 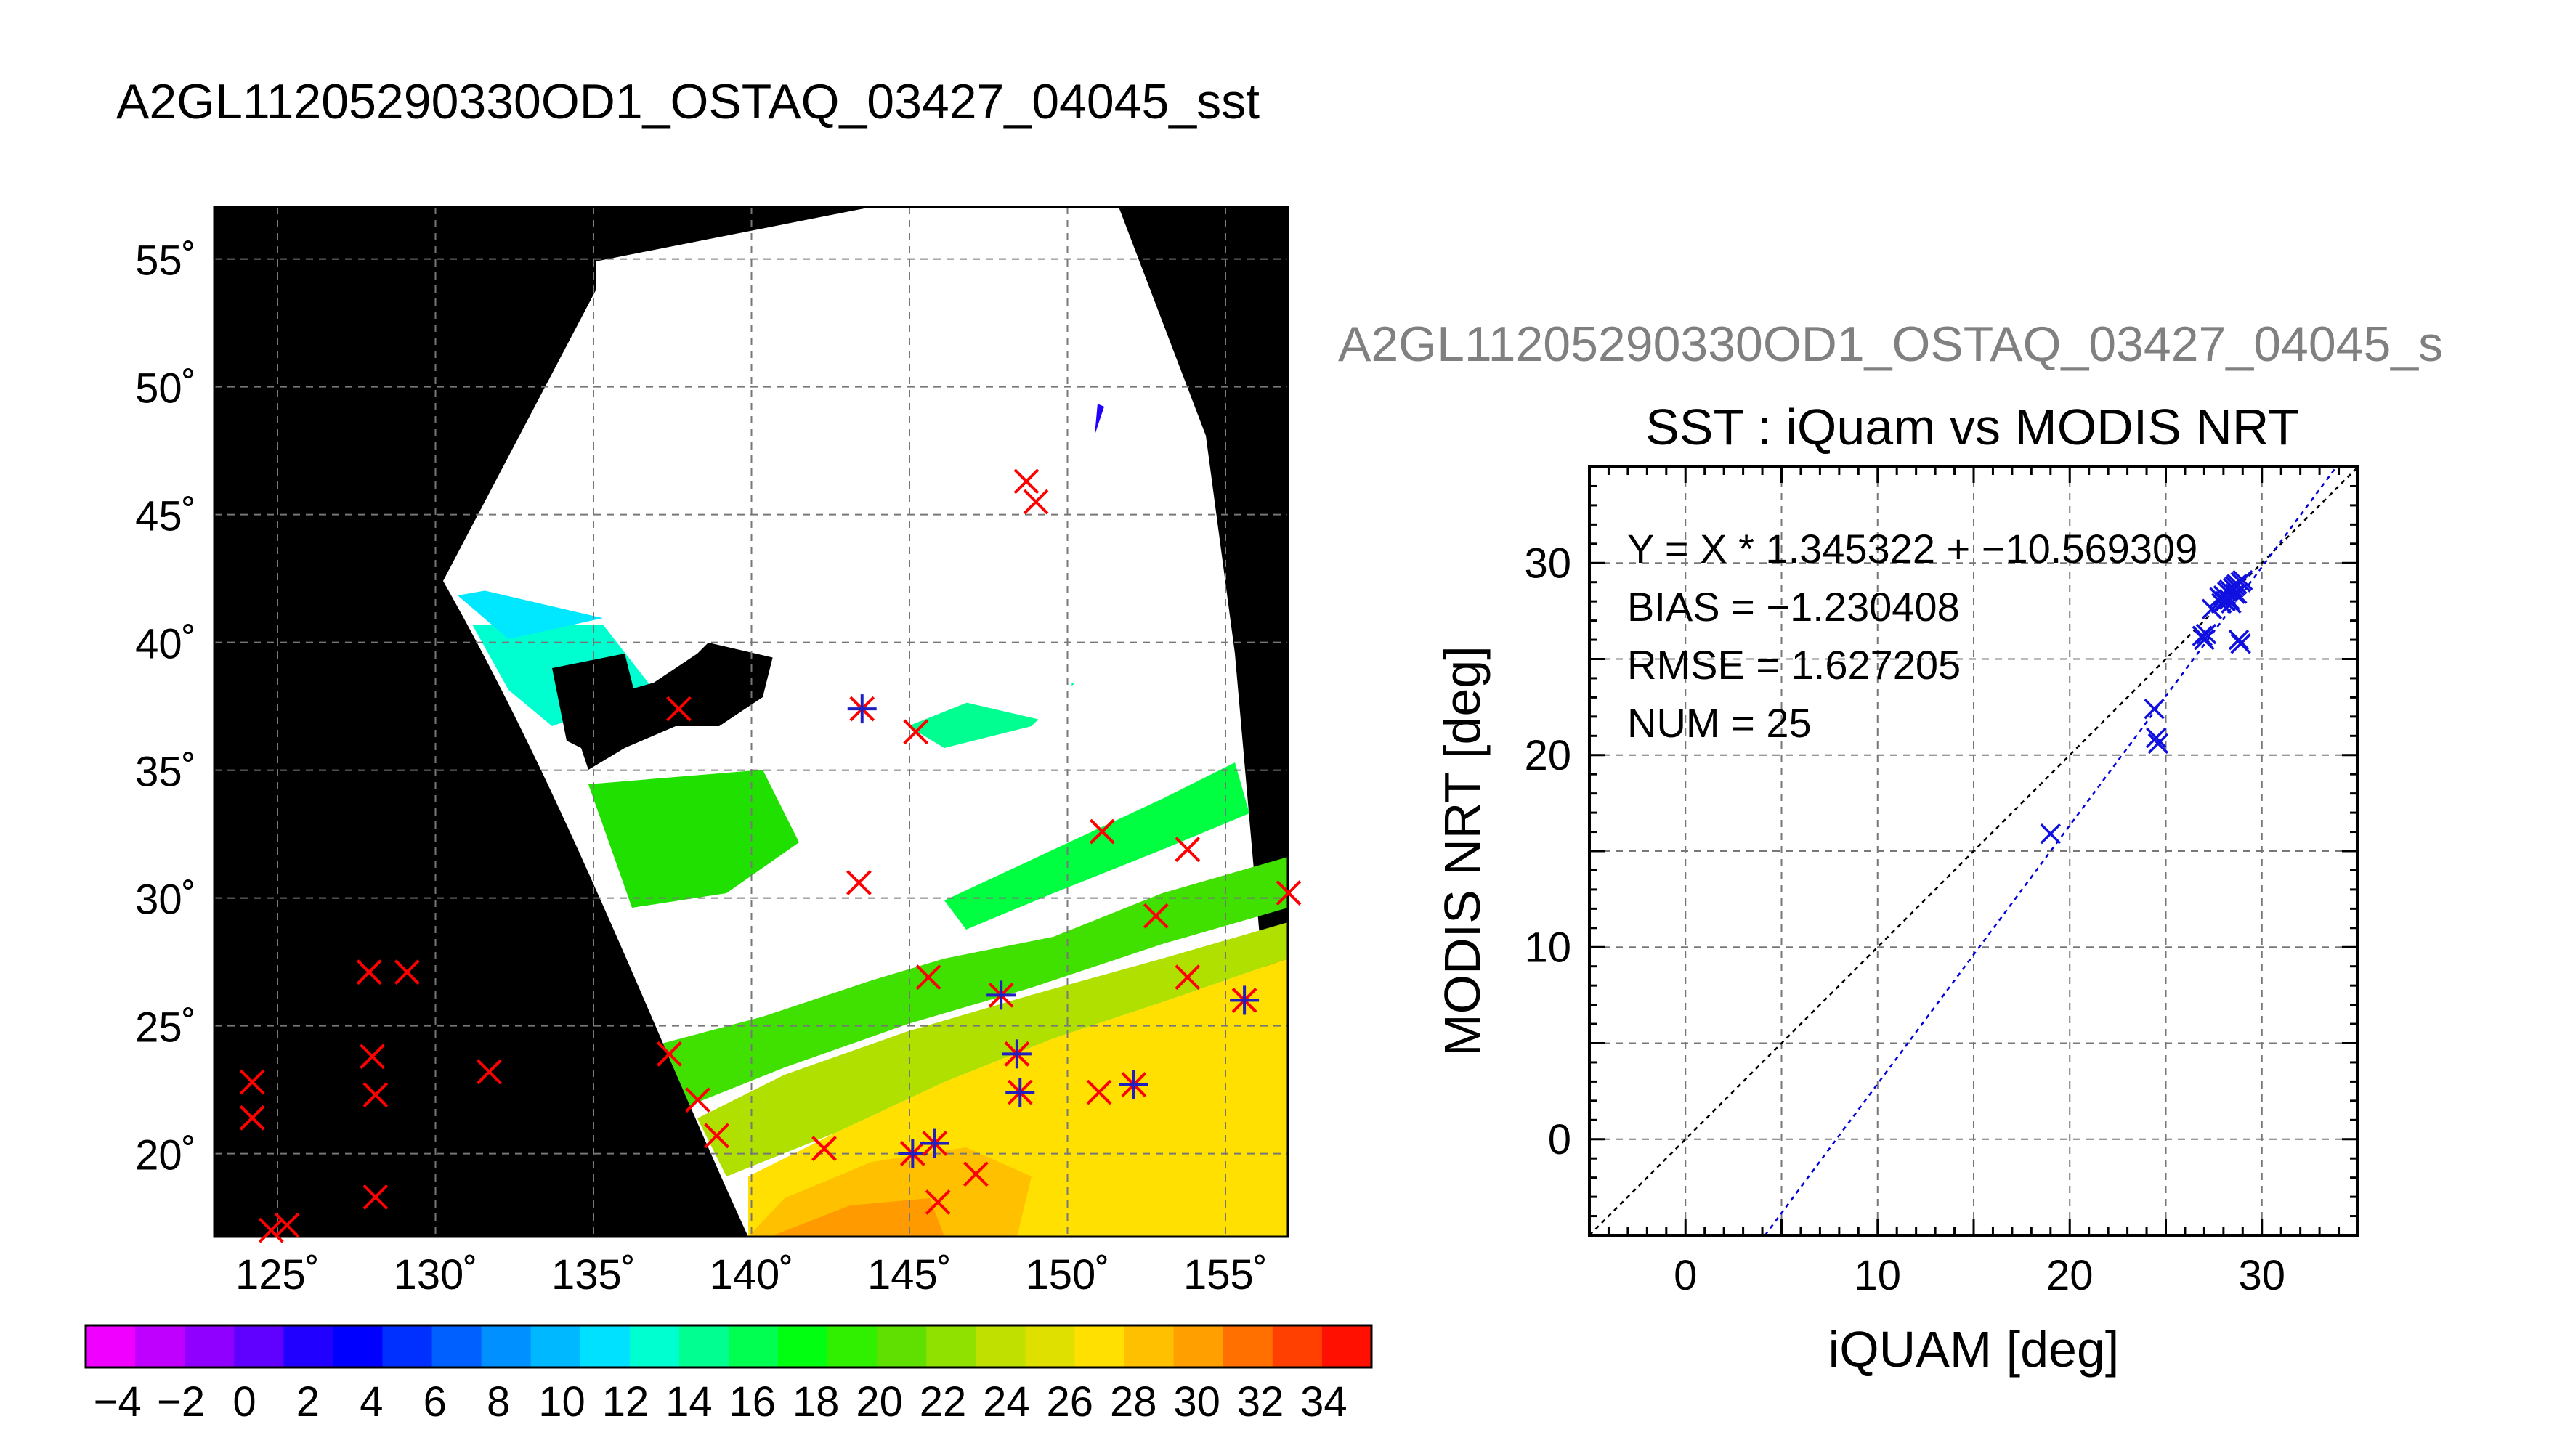 I want to click on colorbar-label: 28, so click(x=1134, y=1402).